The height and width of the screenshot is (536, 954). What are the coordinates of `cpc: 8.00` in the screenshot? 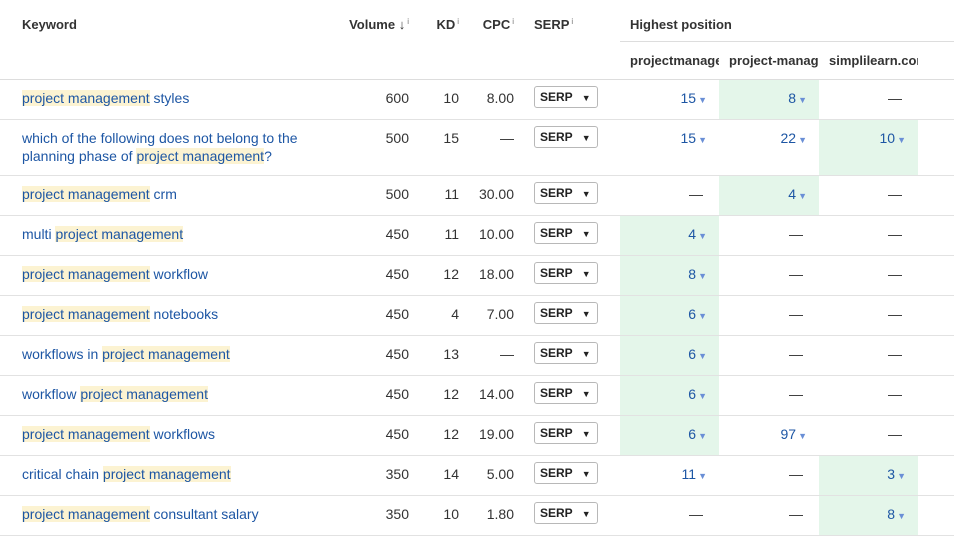 It's located at (500, 98).